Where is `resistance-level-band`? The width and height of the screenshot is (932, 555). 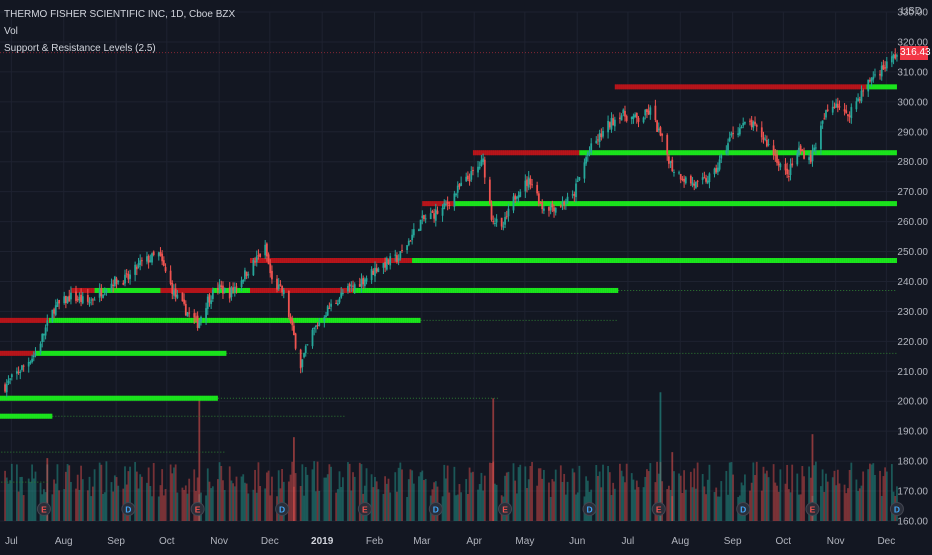
resistance-level-band is located at coordinates (526, 153).